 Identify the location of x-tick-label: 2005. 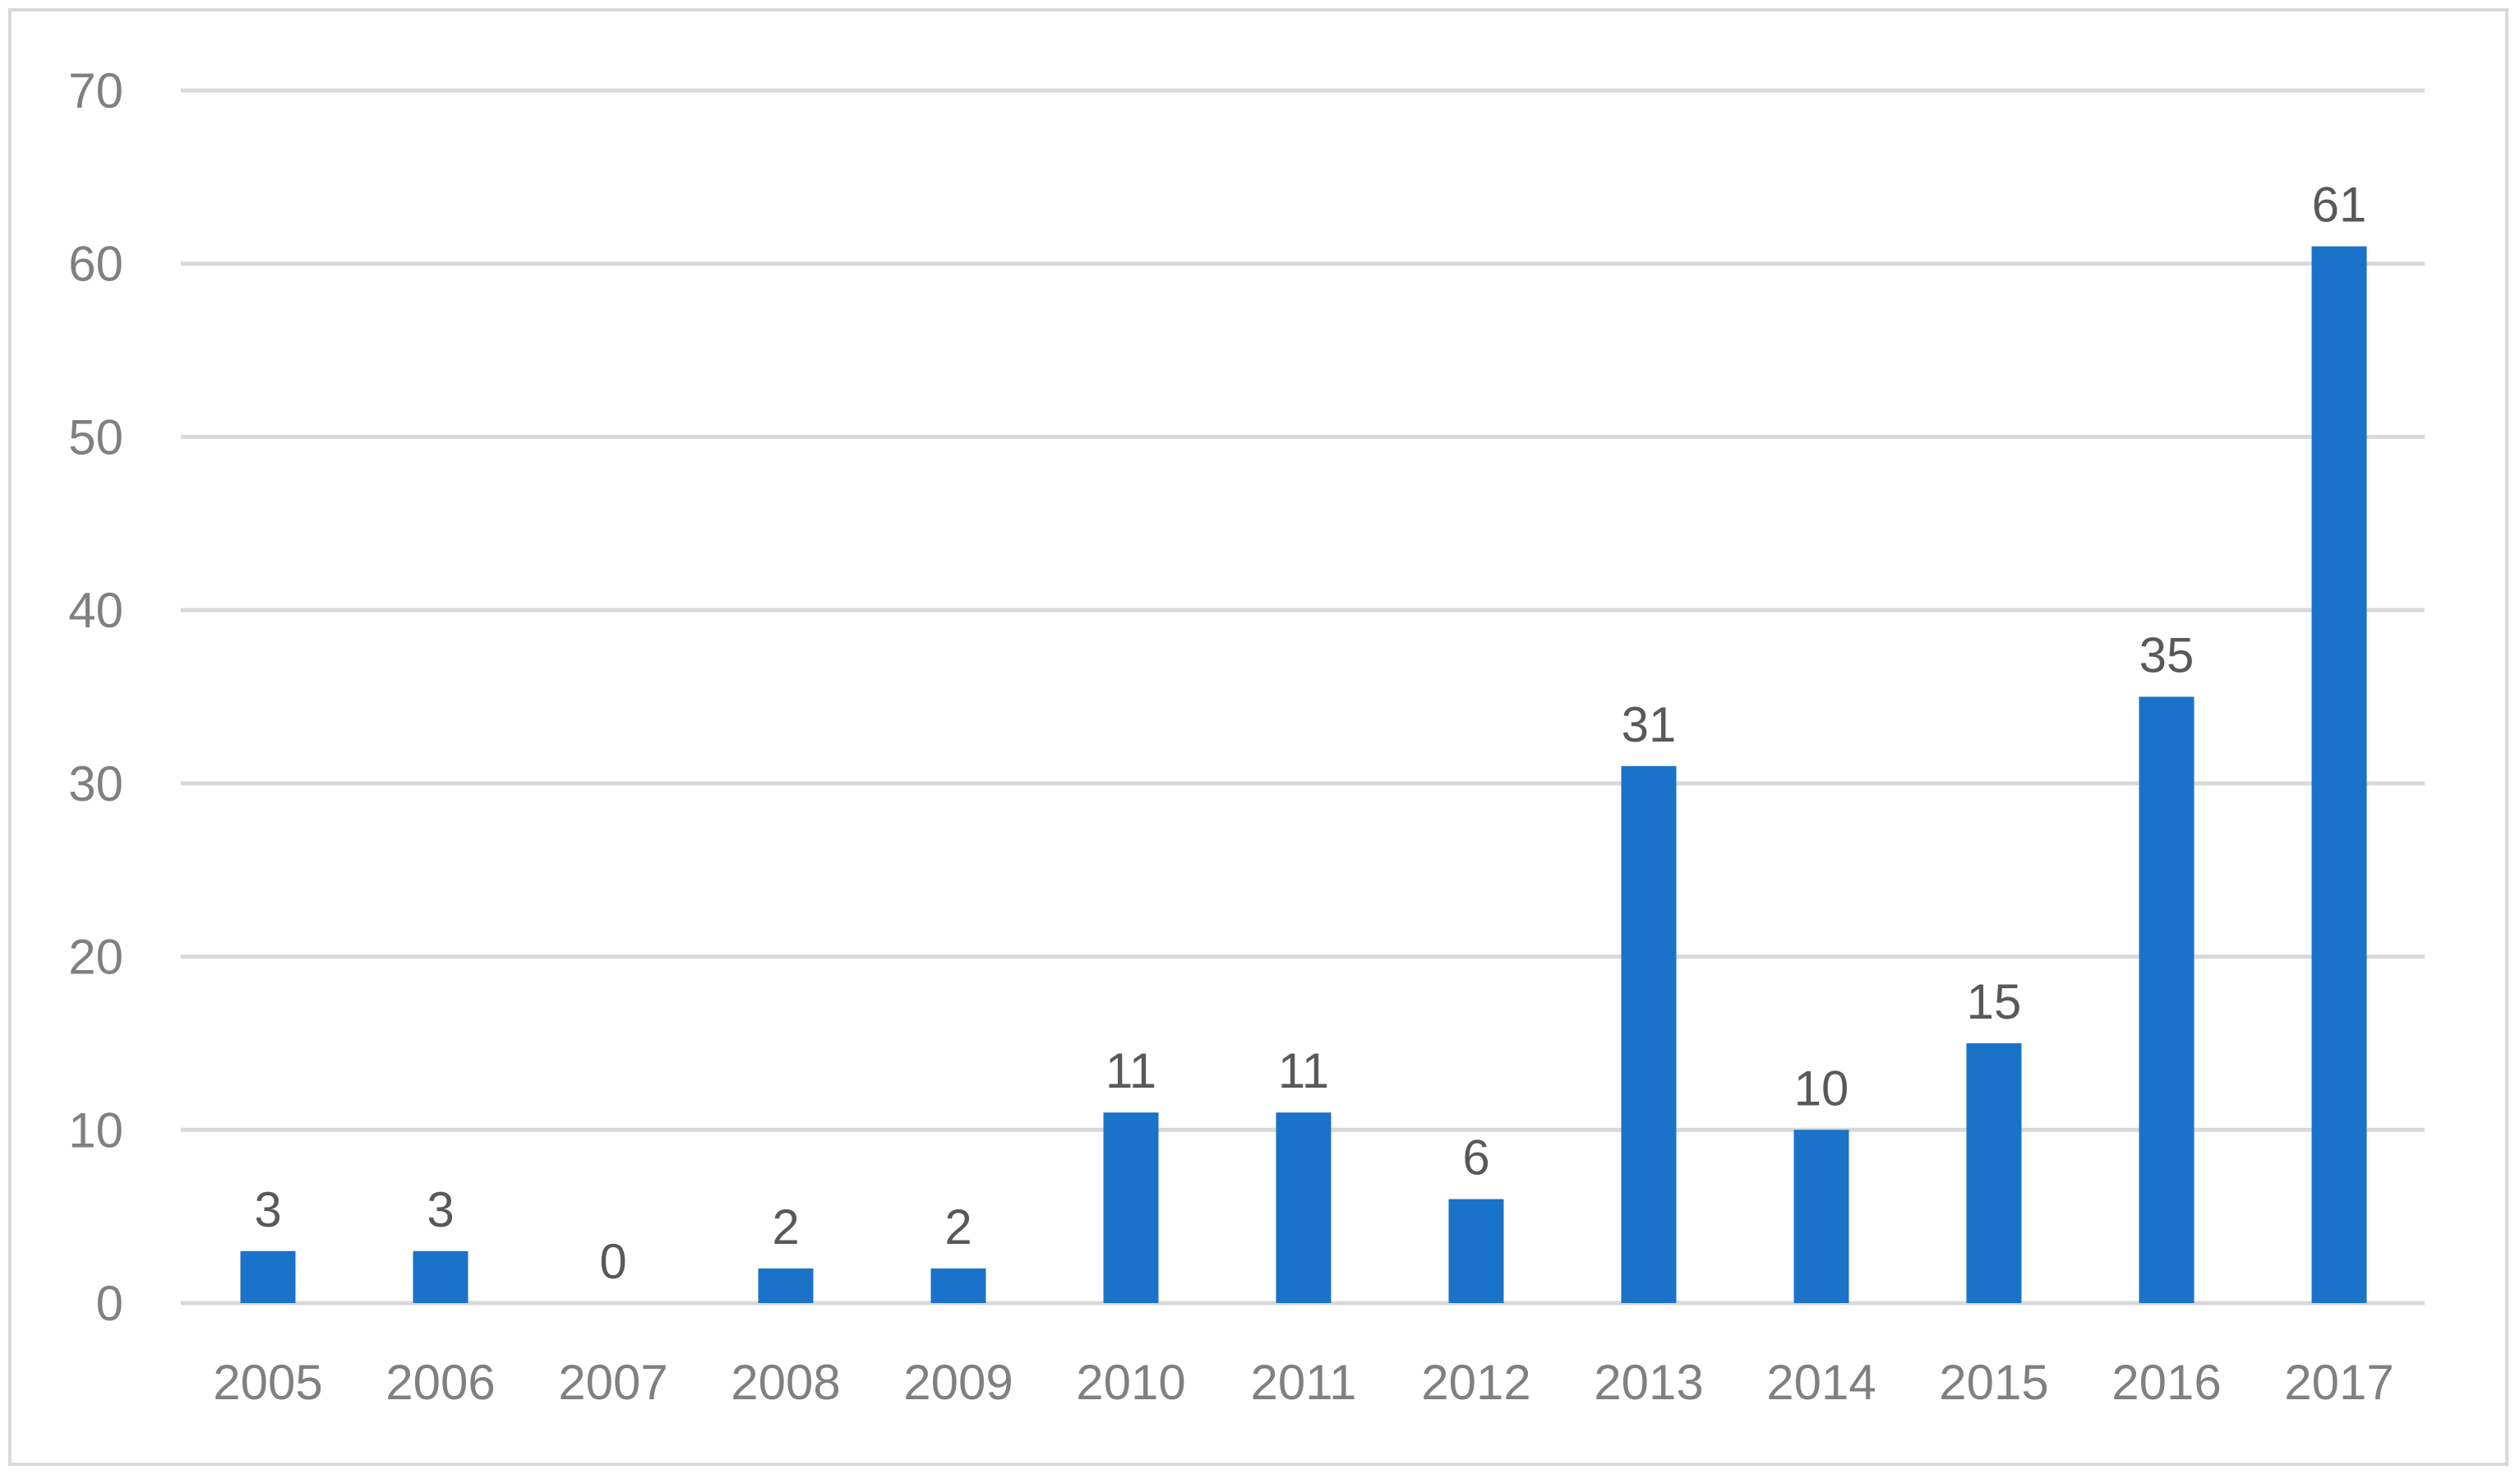
(267, 1382).